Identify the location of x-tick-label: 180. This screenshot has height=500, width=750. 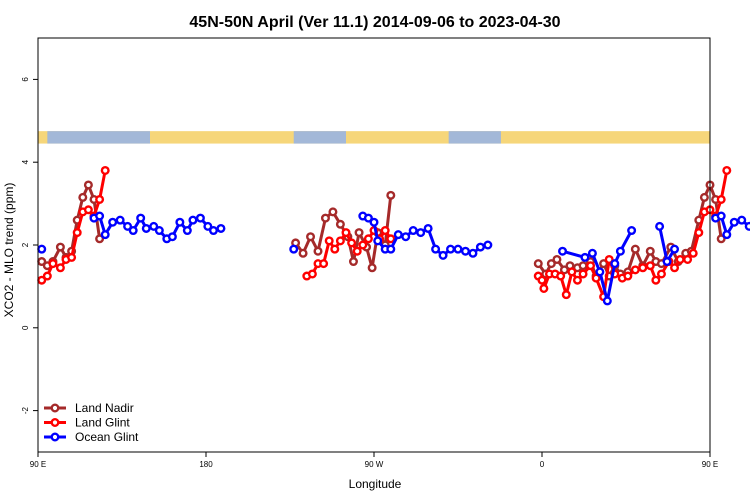
(206, 464).